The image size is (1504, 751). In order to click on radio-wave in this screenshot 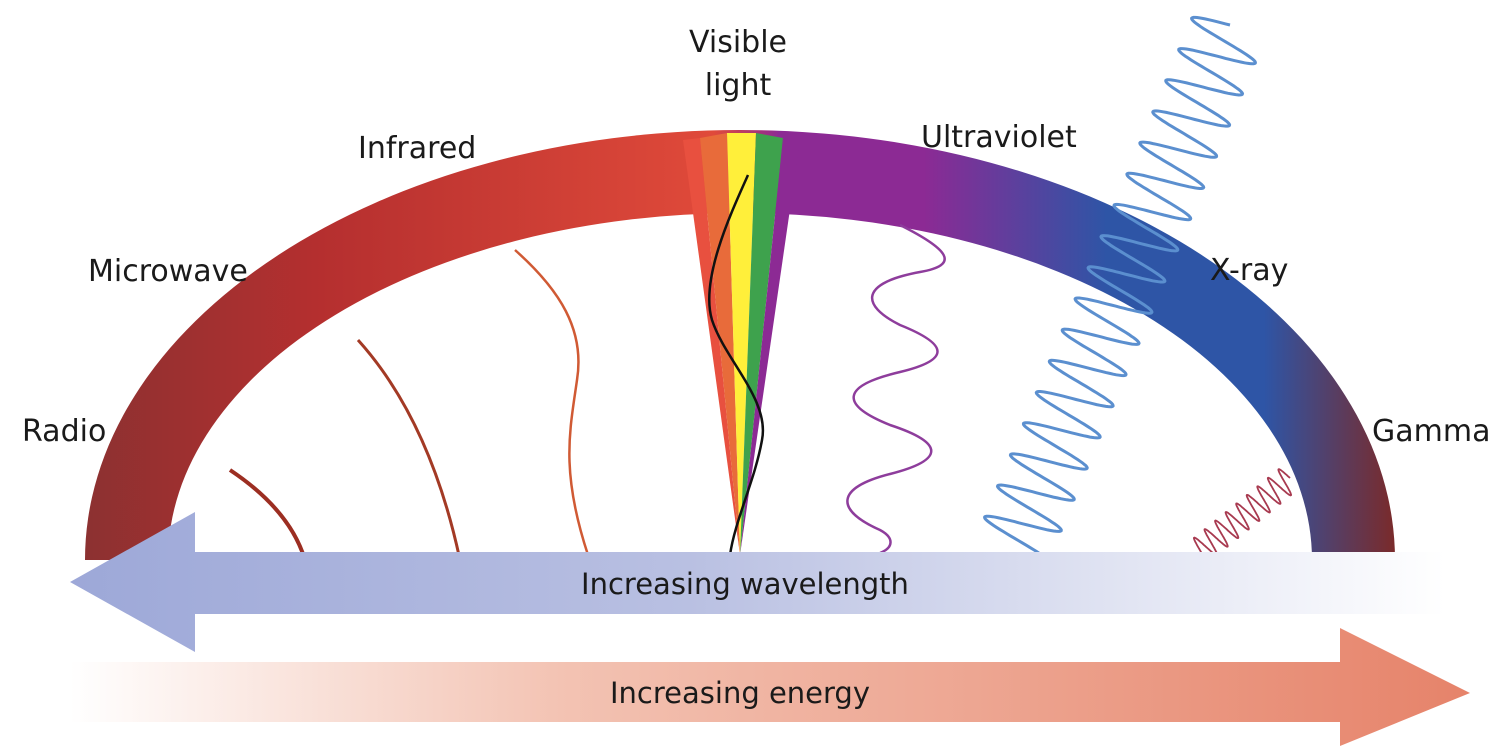, I will do `click(267, 514)`.